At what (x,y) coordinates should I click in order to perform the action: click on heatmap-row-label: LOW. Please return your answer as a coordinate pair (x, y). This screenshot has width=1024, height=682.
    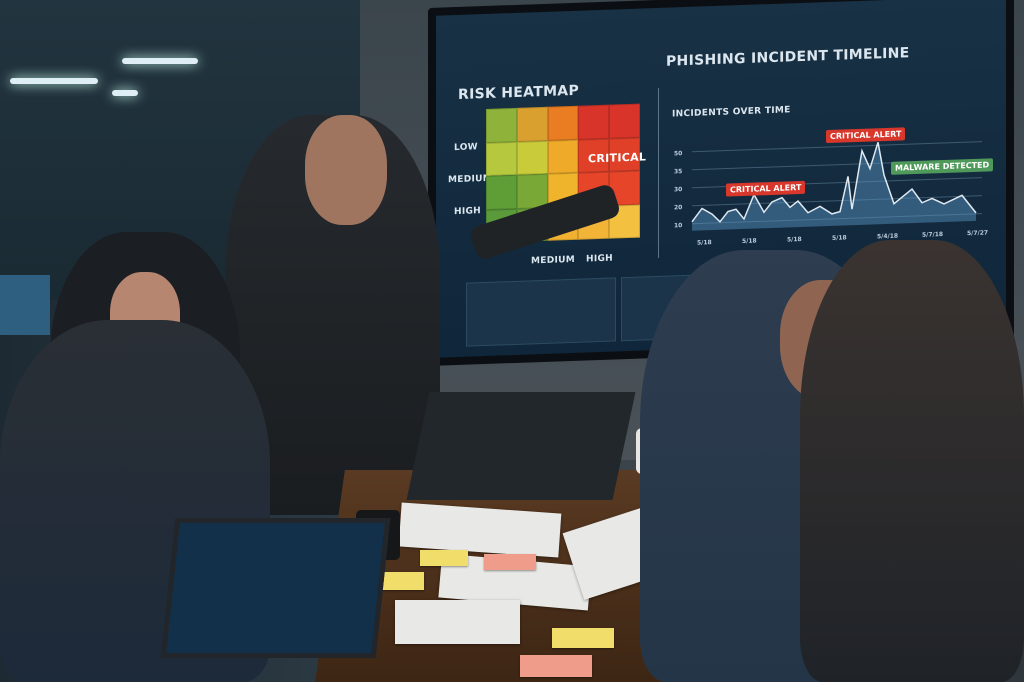
    Looking at the image, I should click on (466, 148).